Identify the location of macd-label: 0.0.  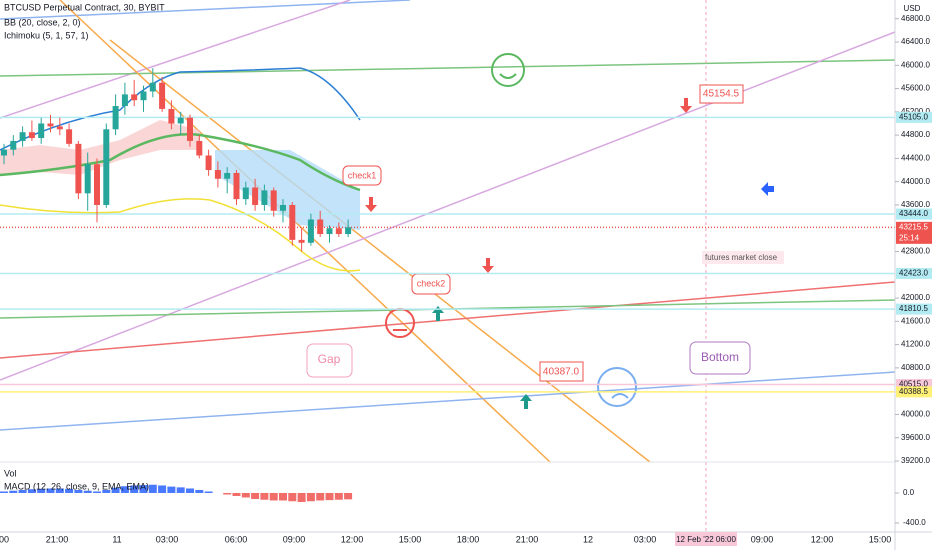
(909, 492).